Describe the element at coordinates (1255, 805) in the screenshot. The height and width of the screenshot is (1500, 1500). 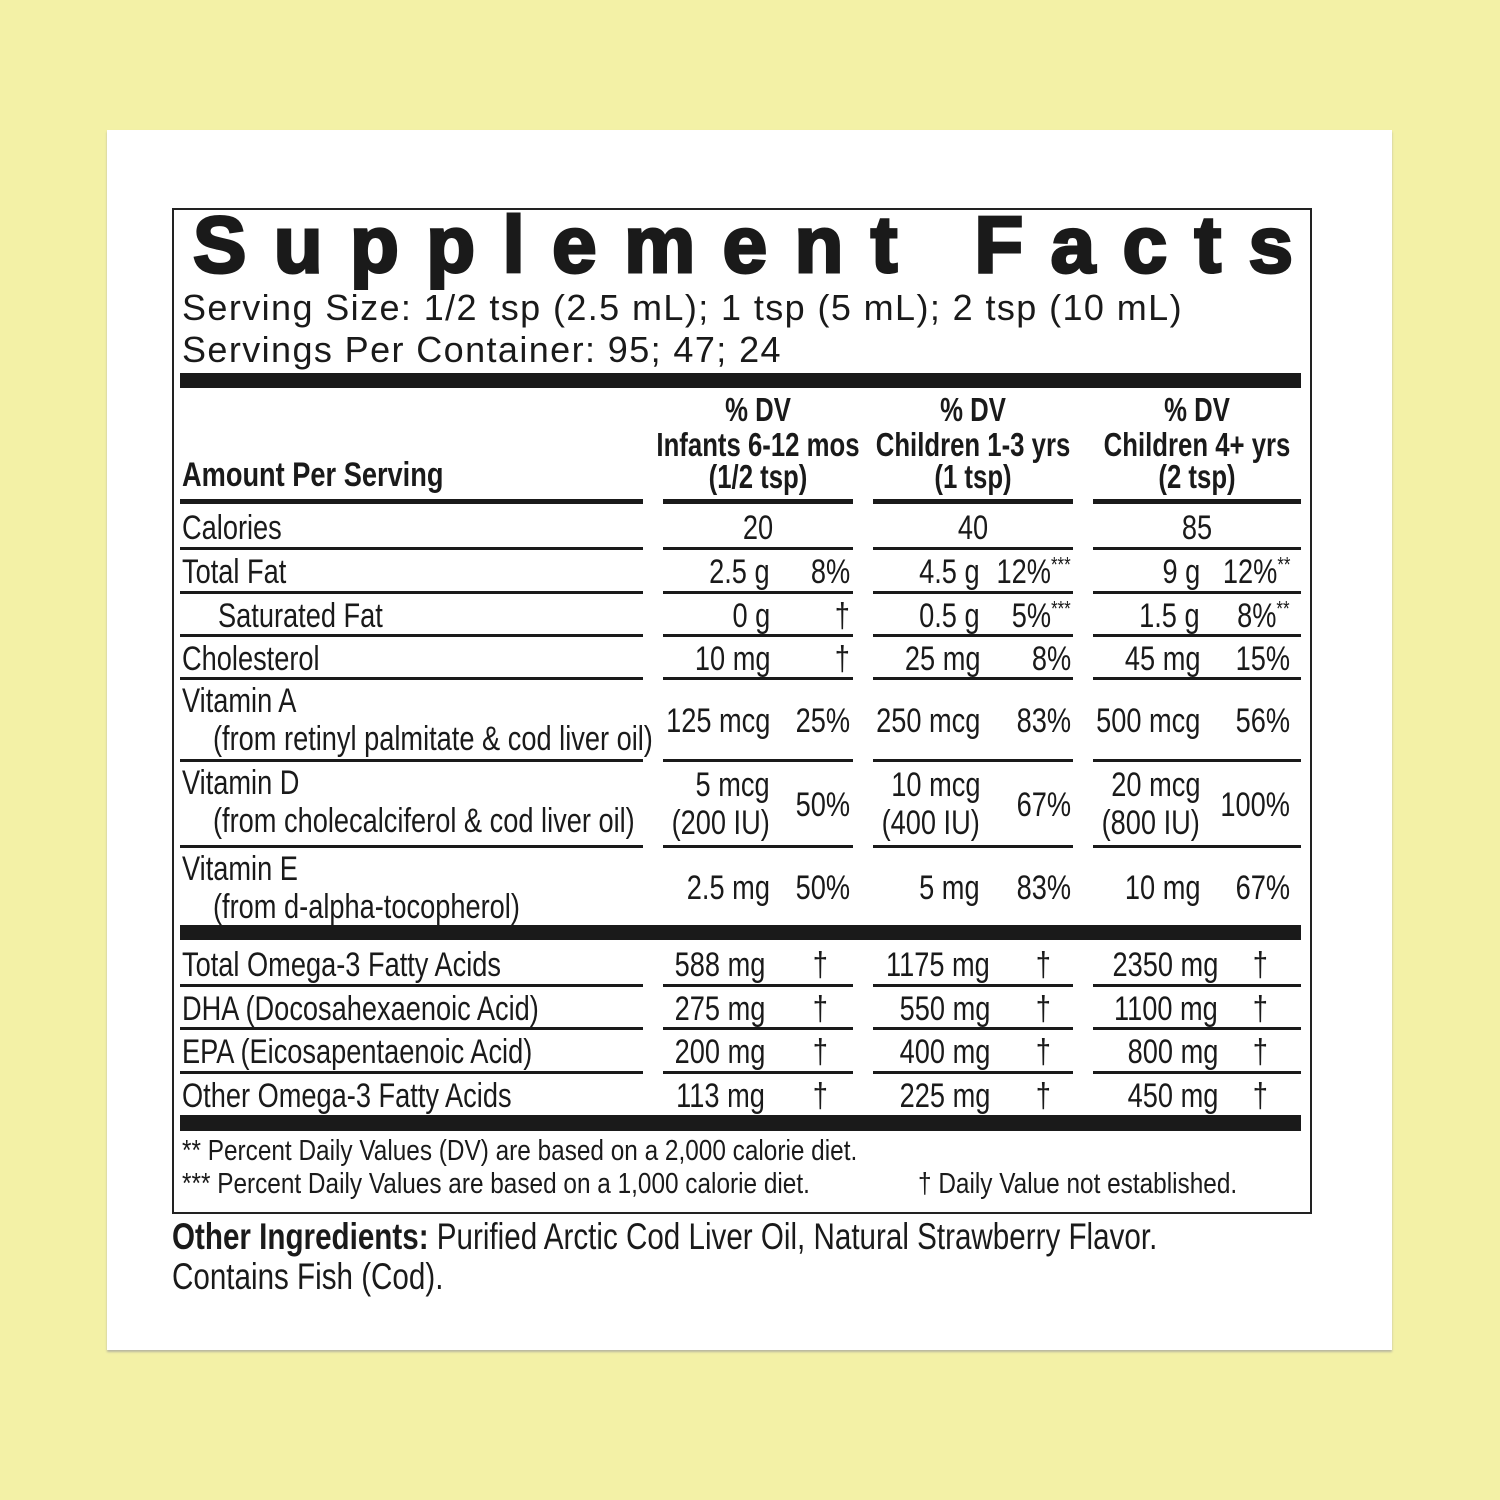
I see `cell-dv: 100%` at that location.